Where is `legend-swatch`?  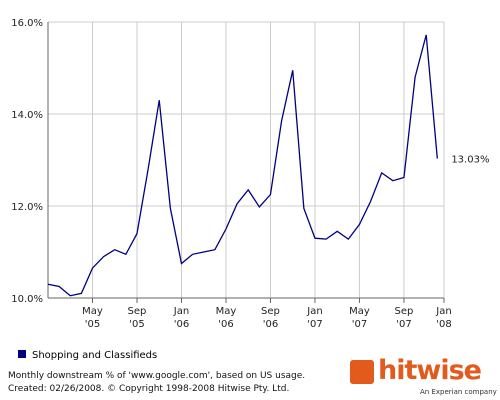
legend-swatch is located at coordinates (22, 354).